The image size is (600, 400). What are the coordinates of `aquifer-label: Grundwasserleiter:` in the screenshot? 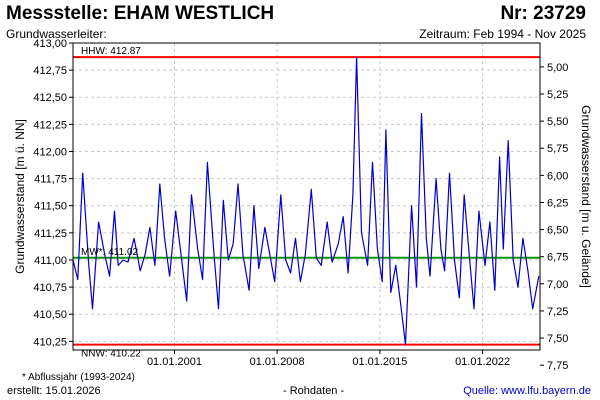 It's located at (56, 34).